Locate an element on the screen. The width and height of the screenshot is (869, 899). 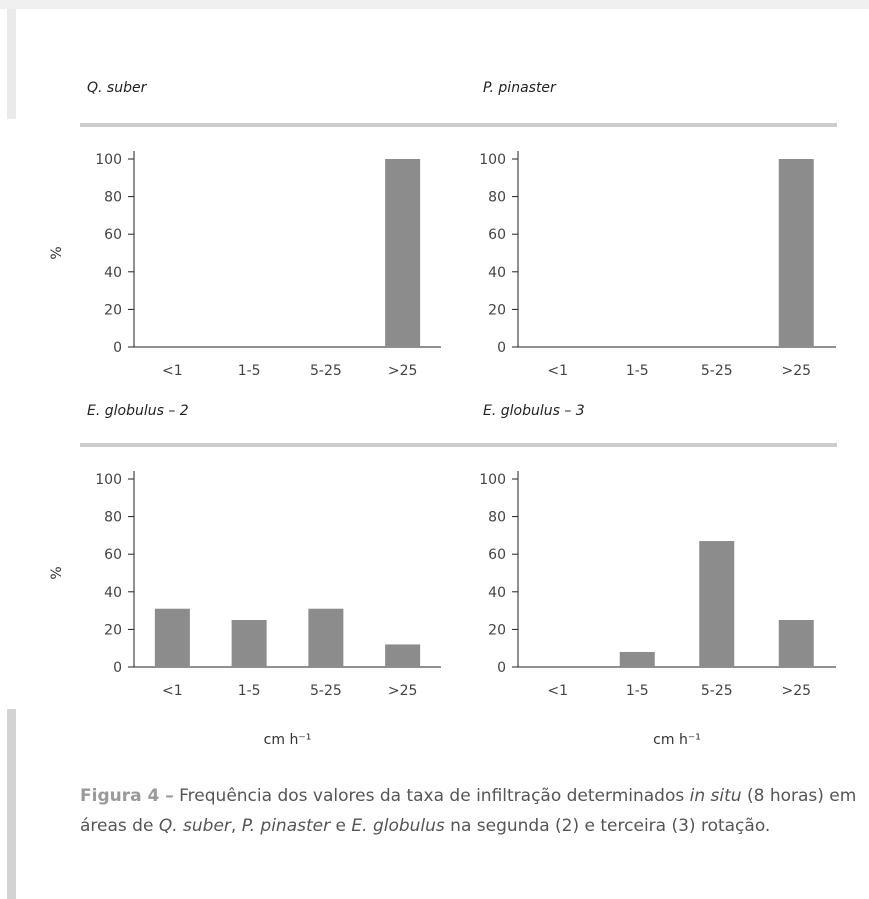
chart-1-x-tick-label: 5-25 is located at coordinates (717, 371).